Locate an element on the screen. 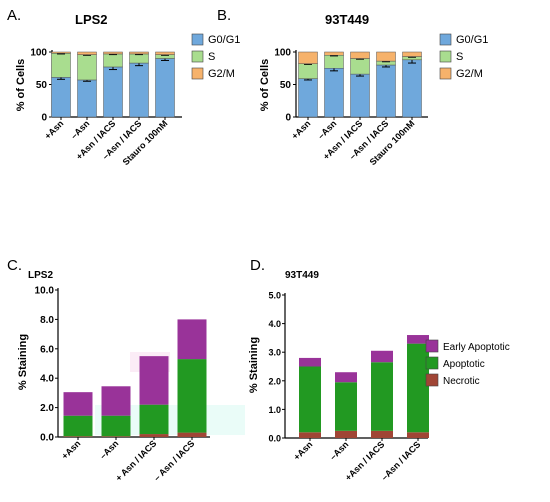  panel-c-x-tick-label: +Asn is located at coordinates (71, 449).